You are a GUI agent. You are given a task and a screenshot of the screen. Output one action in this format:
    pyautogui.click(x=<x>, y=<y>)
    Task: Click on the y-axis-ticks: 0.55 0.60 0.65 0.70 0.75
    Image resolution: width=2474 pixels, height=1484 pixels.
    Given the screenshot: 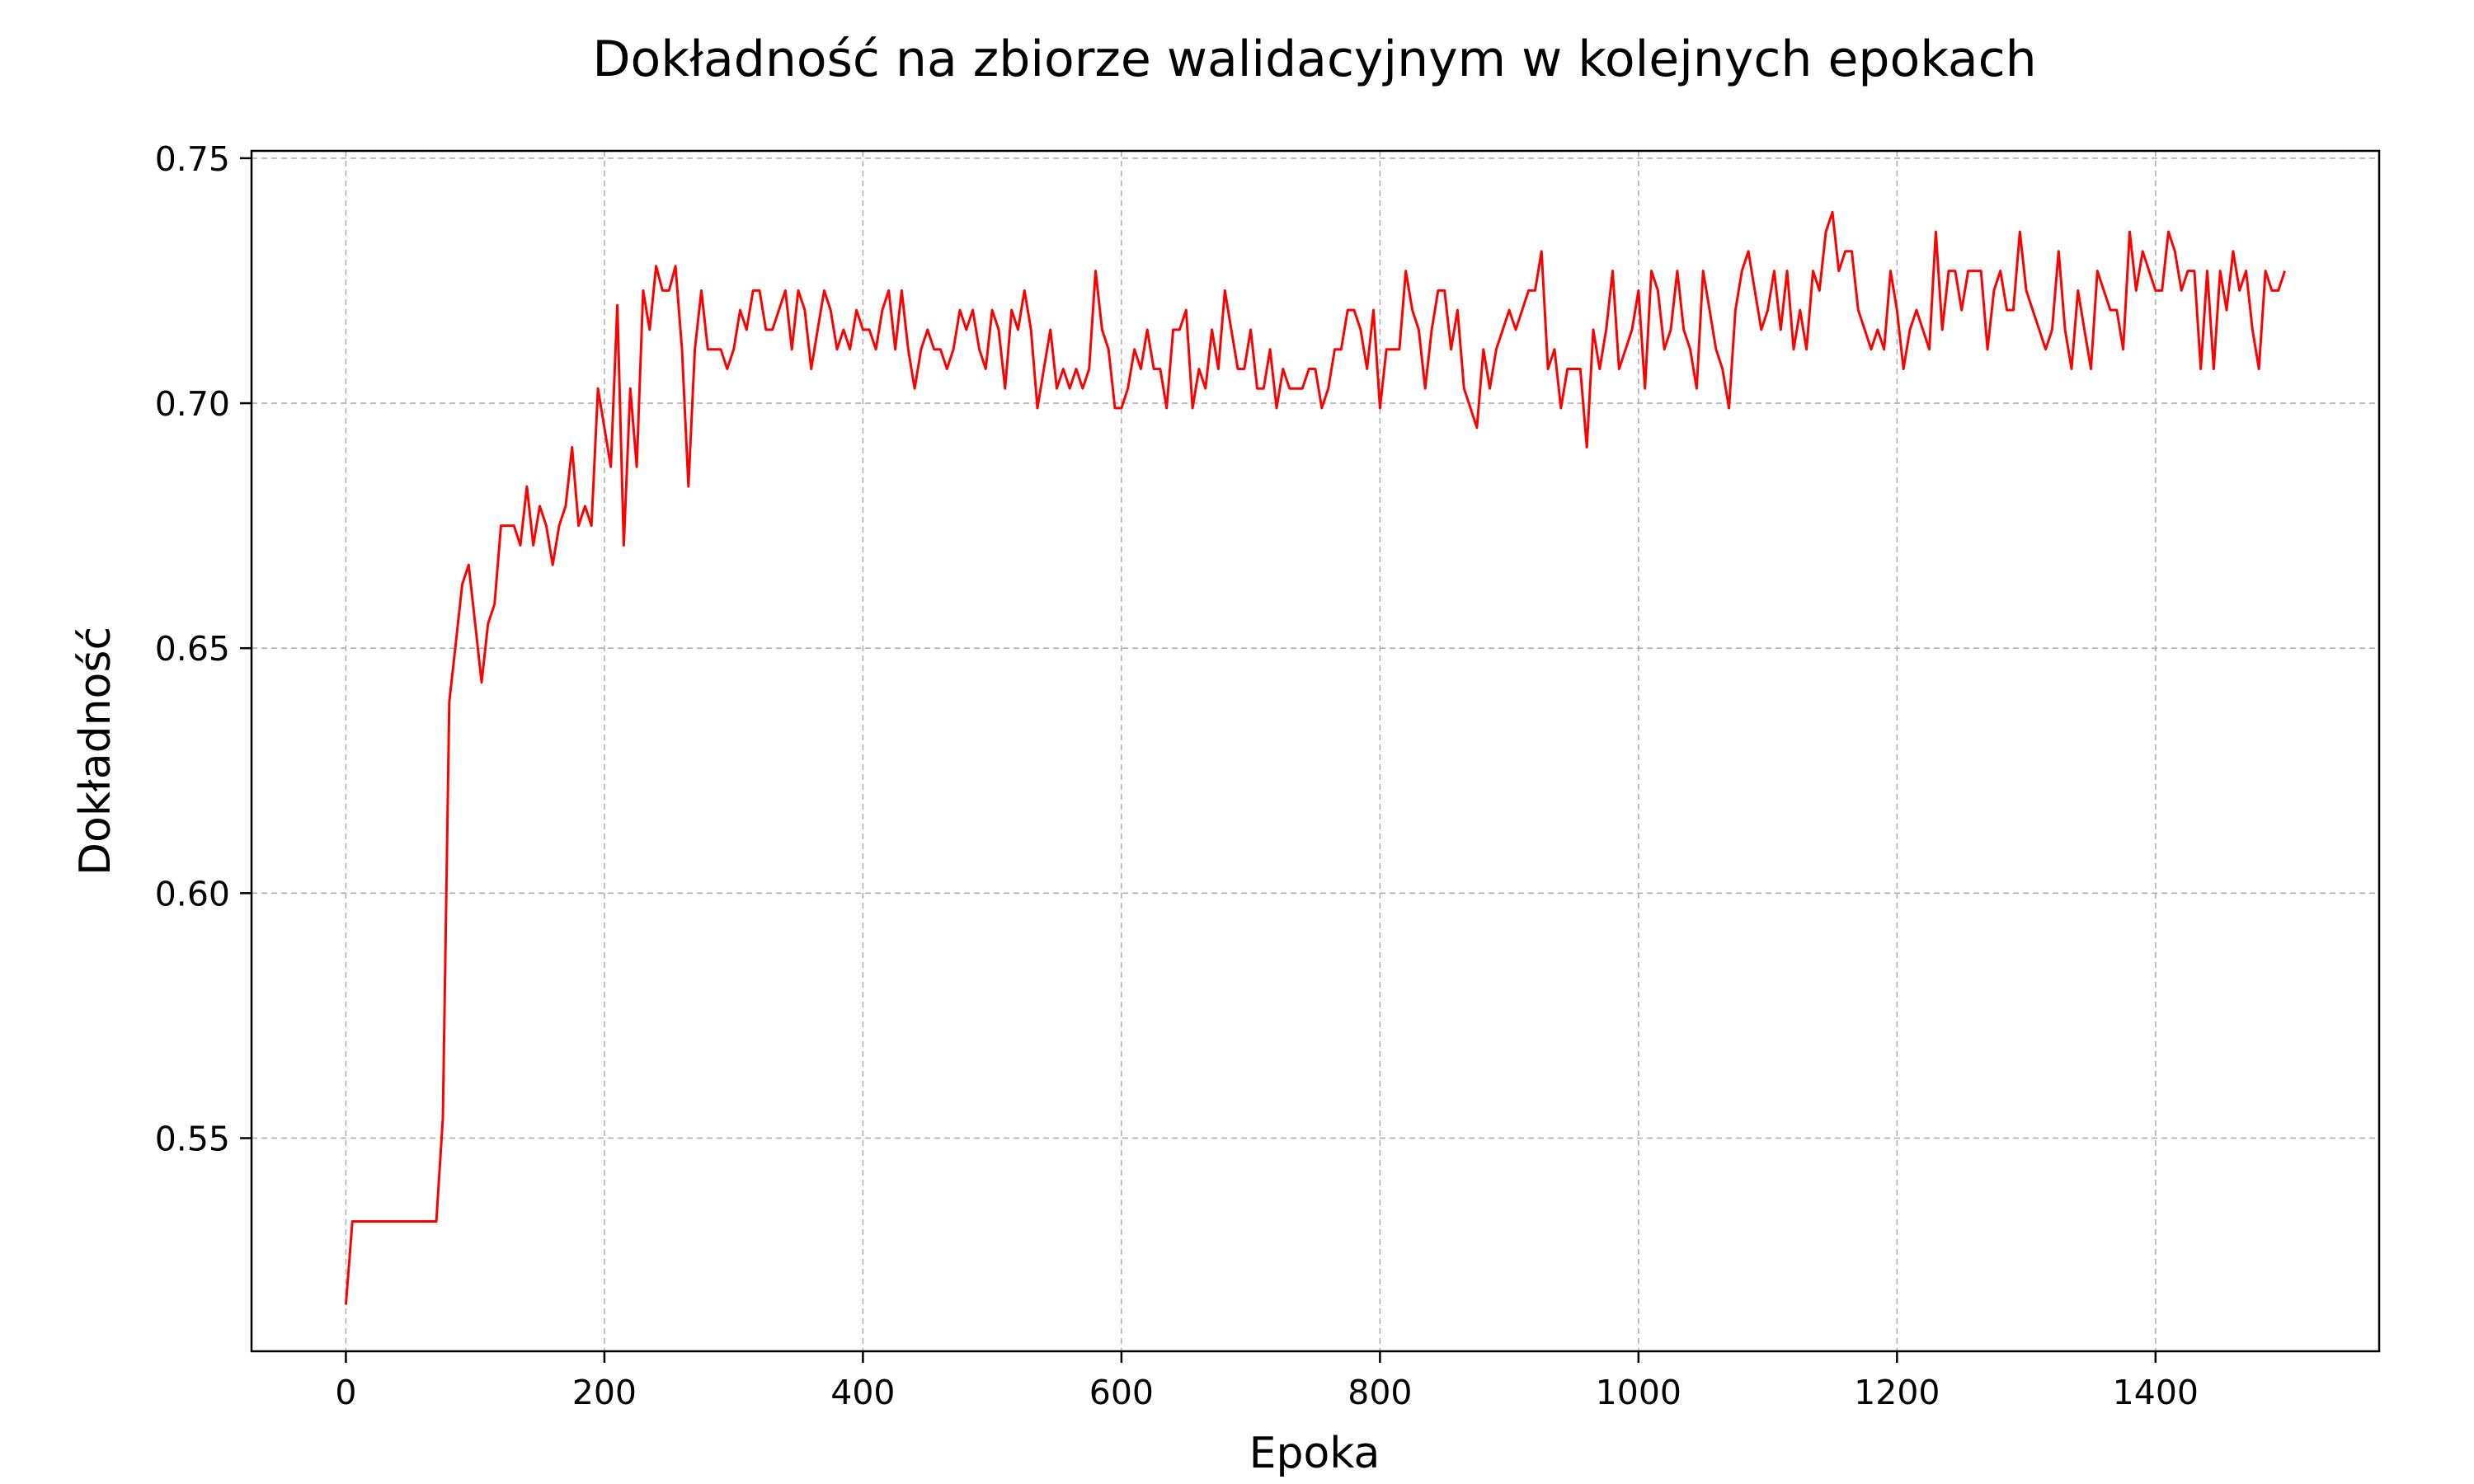 What is the action you would take?
    pyautogui.click(x=203, y=648)
    